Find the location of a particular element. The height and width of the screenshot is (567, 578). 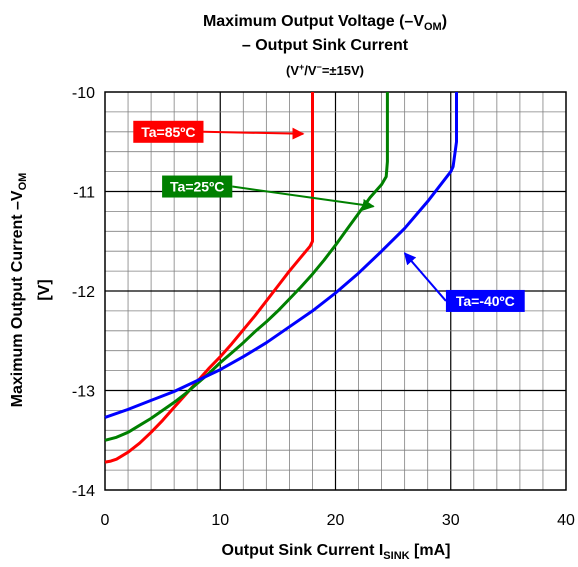

annotation-label: Ta=-40ºC is located at coordinates (485, 301).